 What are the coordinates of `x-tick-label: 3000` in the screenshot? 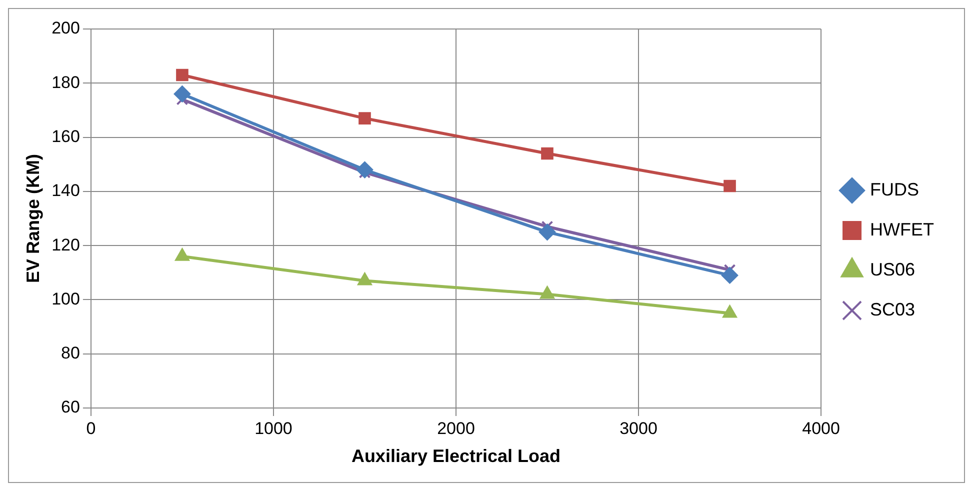 It's located at (639, 428).